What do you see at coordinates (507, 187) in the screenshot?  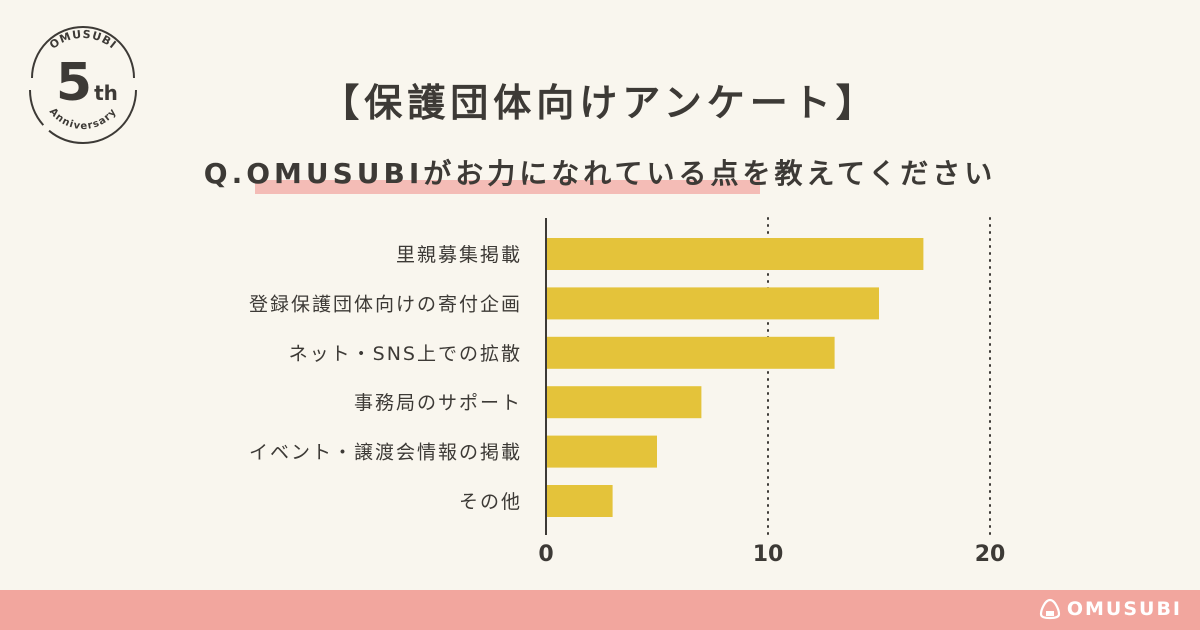 I see `question-highlight` at bounding box center [507, 187].